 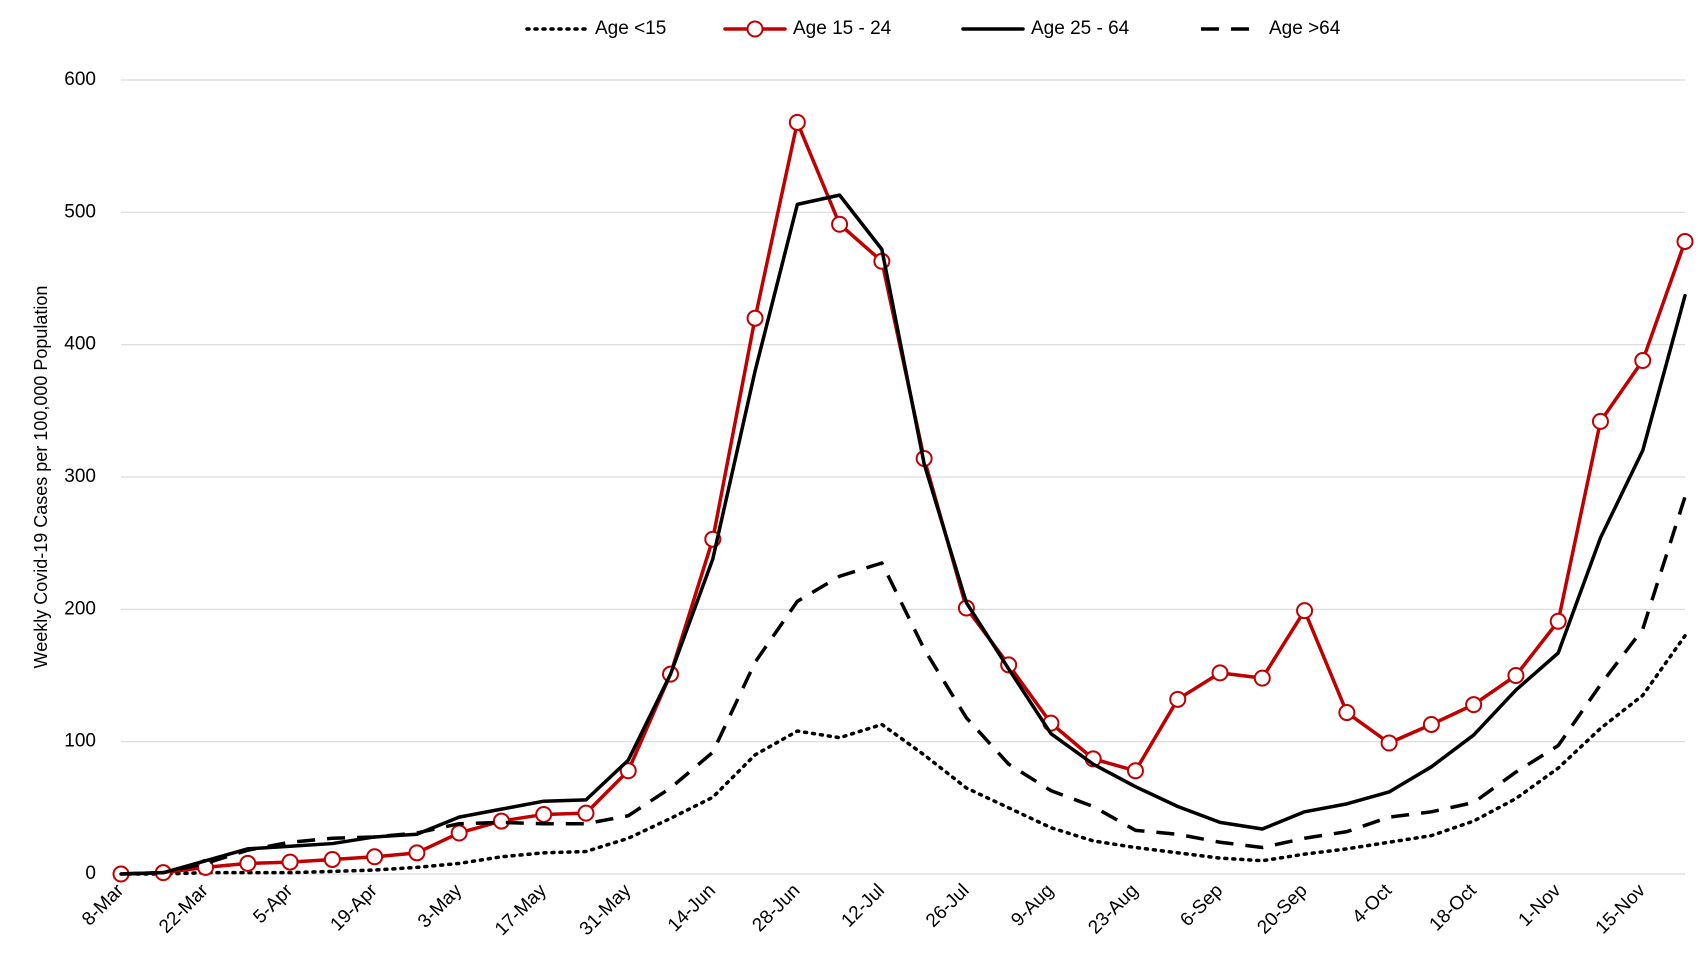 What do you see at coordinates (755, 29) in the screenshot?
I see `legend-marker` at bounding box center [755, 29].